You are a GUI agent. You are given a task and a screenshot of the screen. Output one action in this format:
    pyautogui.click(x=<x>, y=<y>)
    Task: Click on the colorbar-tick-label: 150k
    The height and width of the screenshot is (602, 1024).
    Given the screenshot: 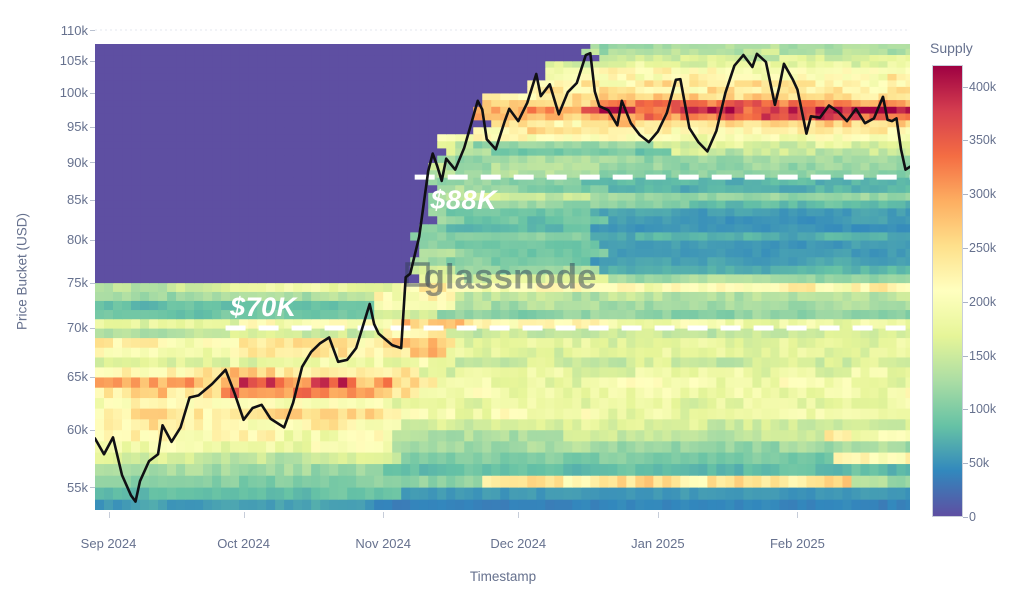 What is the action you would take?
    pyautogui.click(x=983, y=355)
    